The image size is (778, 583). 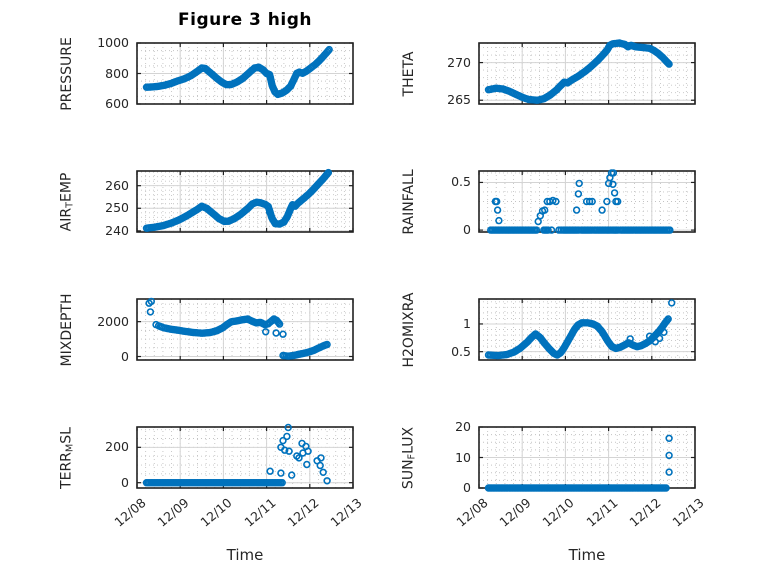 What do you see at coordinates (409, 201) in the screenshot?
I see `y-axis-label-rainfall: RAINFALL` at bounding box center [409, 201].